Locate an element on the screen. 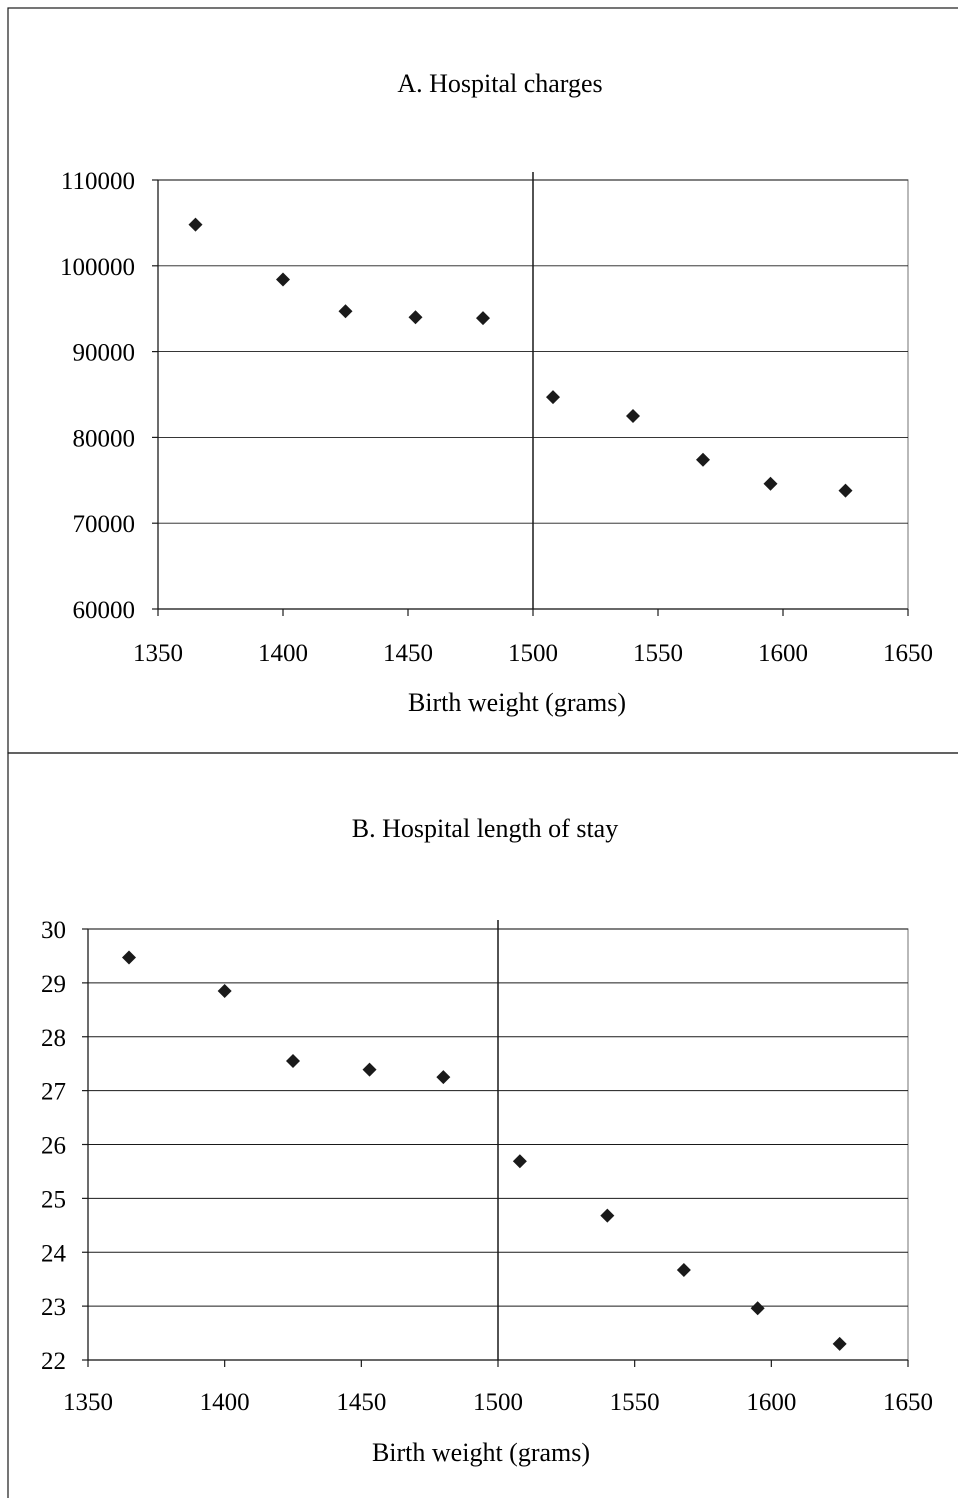 The image size is (958, 1498). panel-a-x-tick-label: 1650 is located at coordinates (908, 653).